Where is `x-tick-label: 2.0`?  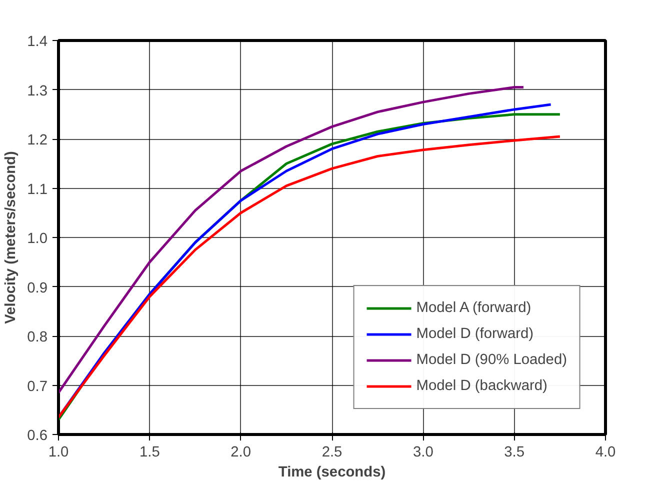 x-tick-label: 2.0 is located at coordinates (241, 452).